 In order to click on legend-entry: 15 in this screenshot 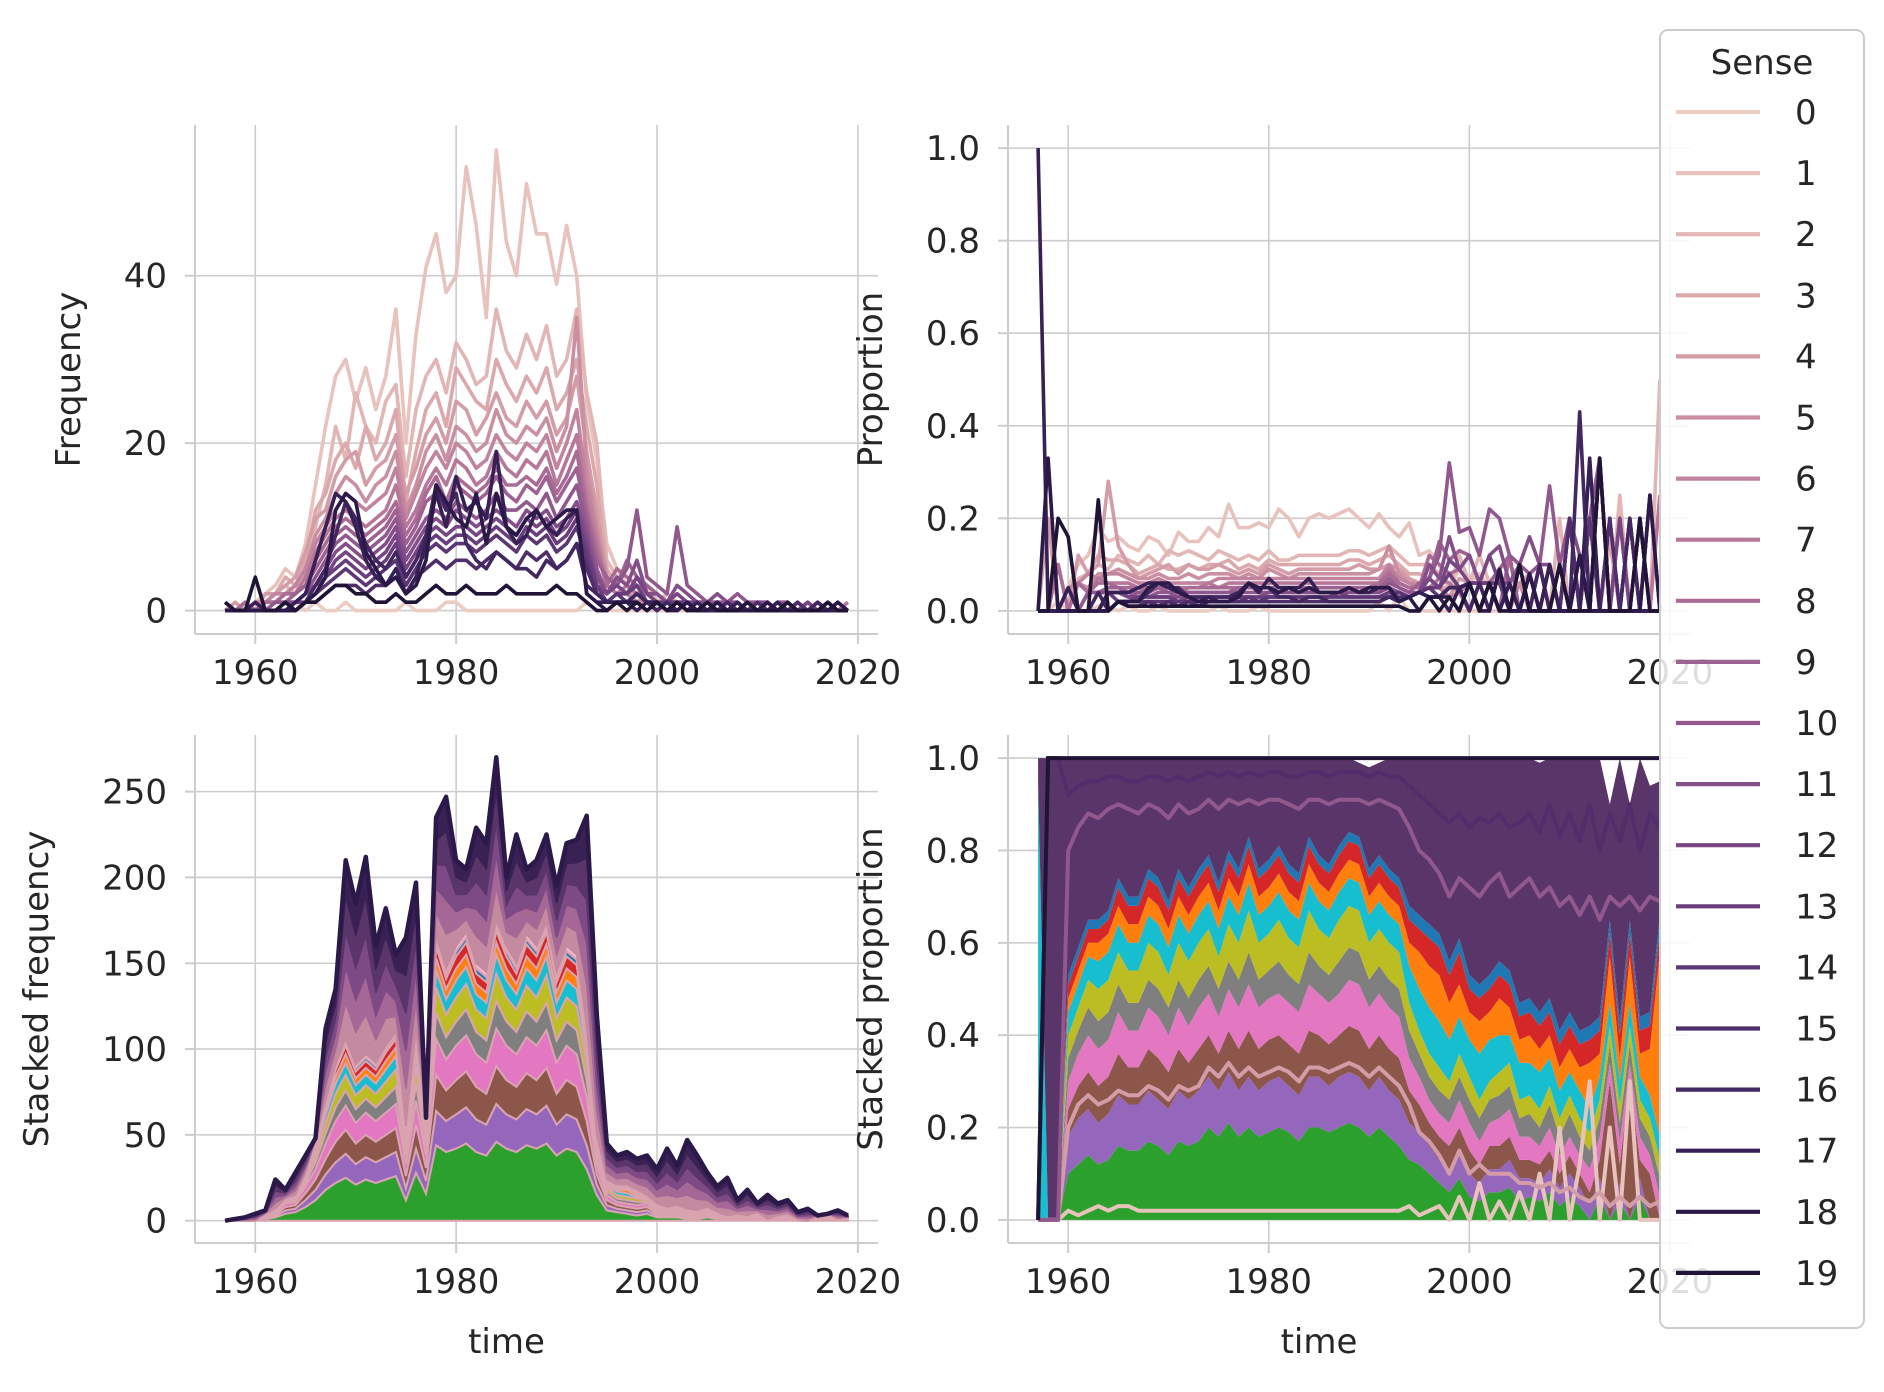, I will do `click(1757, 1030)`.